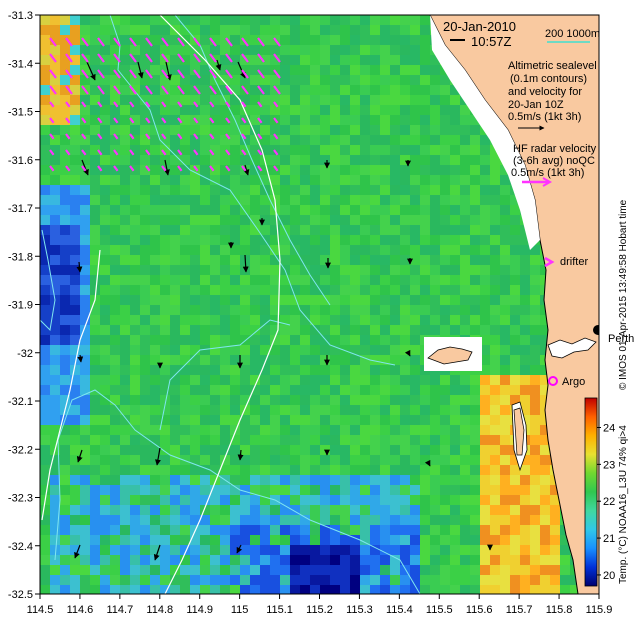 The height and width of the screenshot is (630, 640). Describe the element at coordinates (20, 595) in the screenshot. I see `y-tick-label: -32.5` at that location.